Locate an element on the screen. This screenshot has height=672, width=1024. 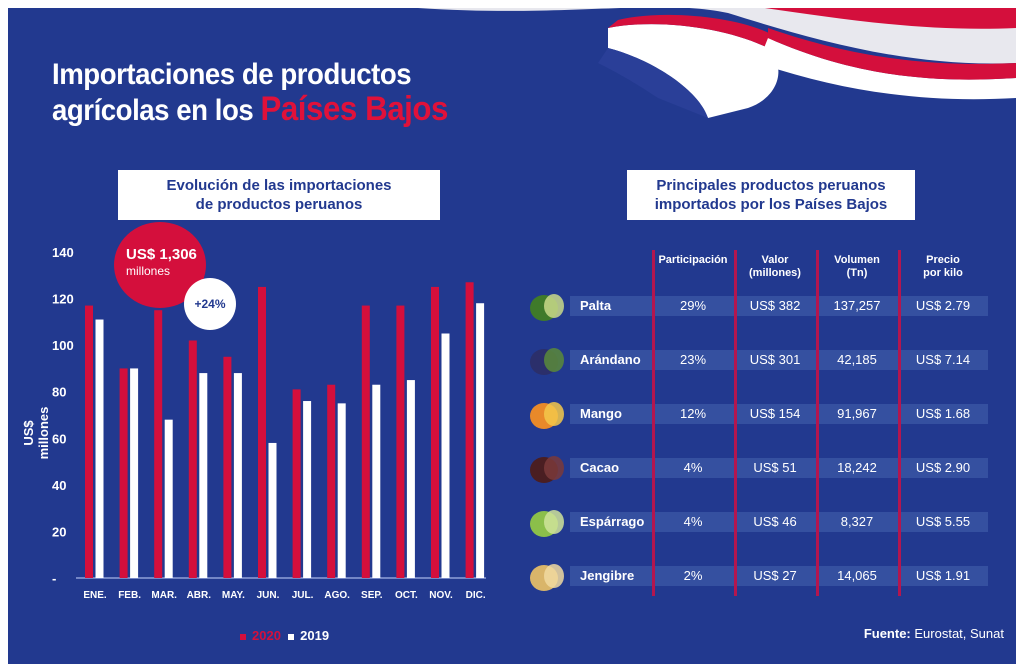
x-tick-label: MAR. is located at coordinates (164, 595).